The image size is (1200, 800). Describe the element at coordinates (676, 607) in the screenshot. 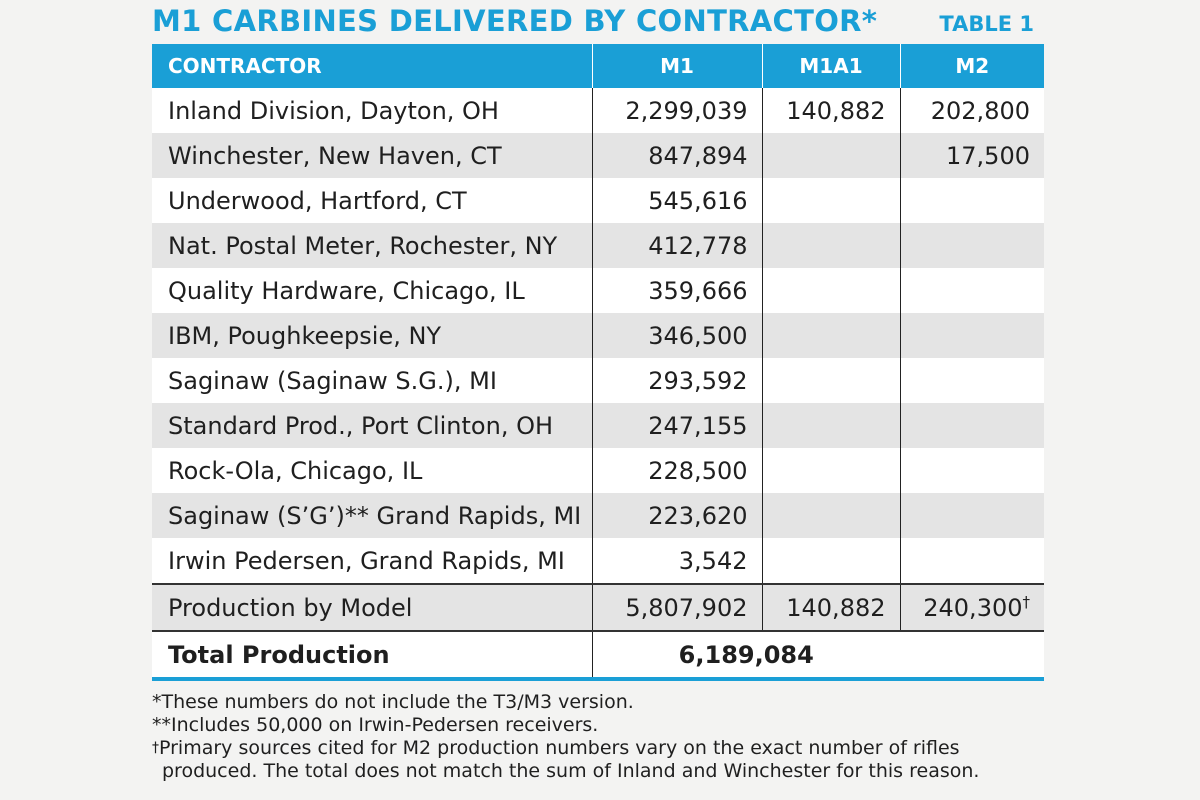

I see `model-m1-total: 5,807,902` at that location.